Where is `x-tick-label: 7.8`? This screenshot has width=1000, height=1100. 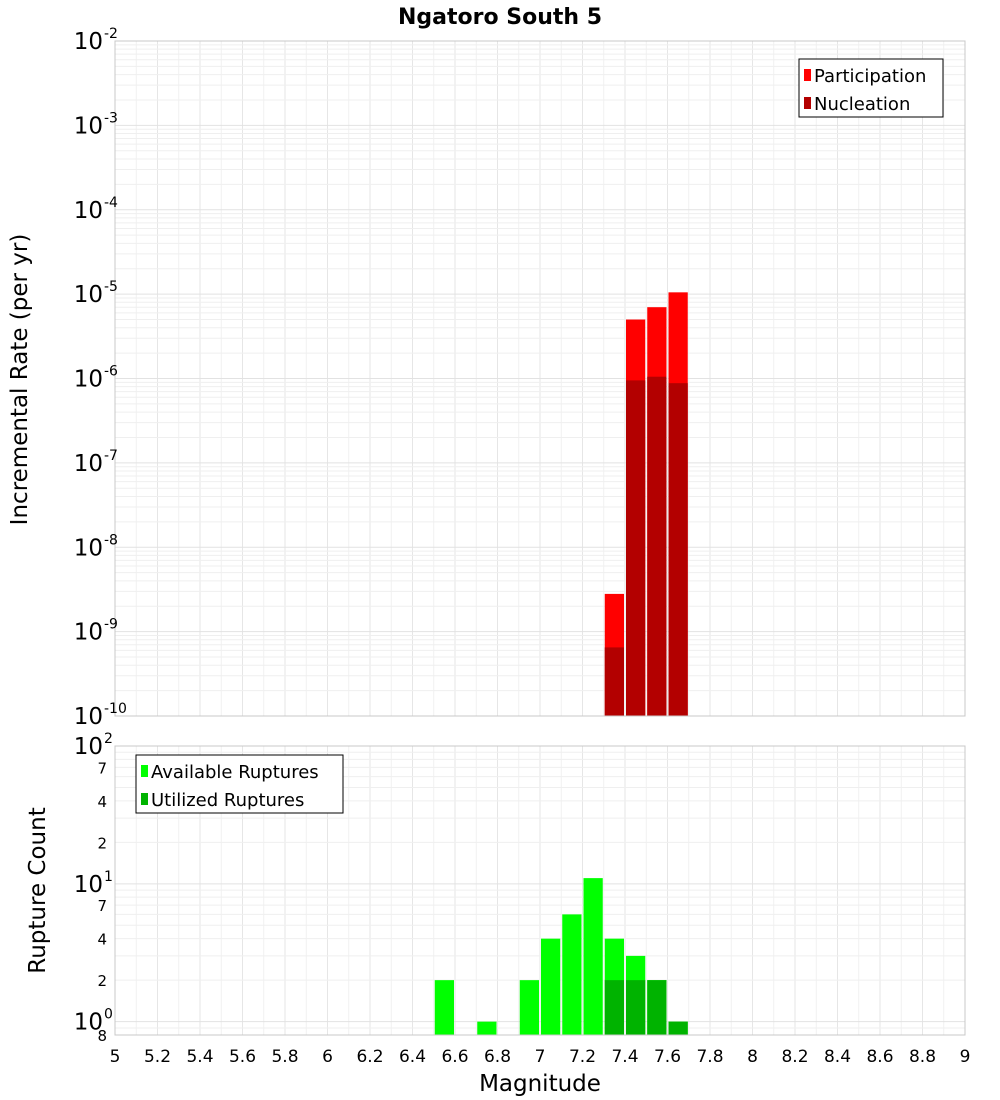 x-tick-label: 7.8 is located at coordinates (709, 1057).